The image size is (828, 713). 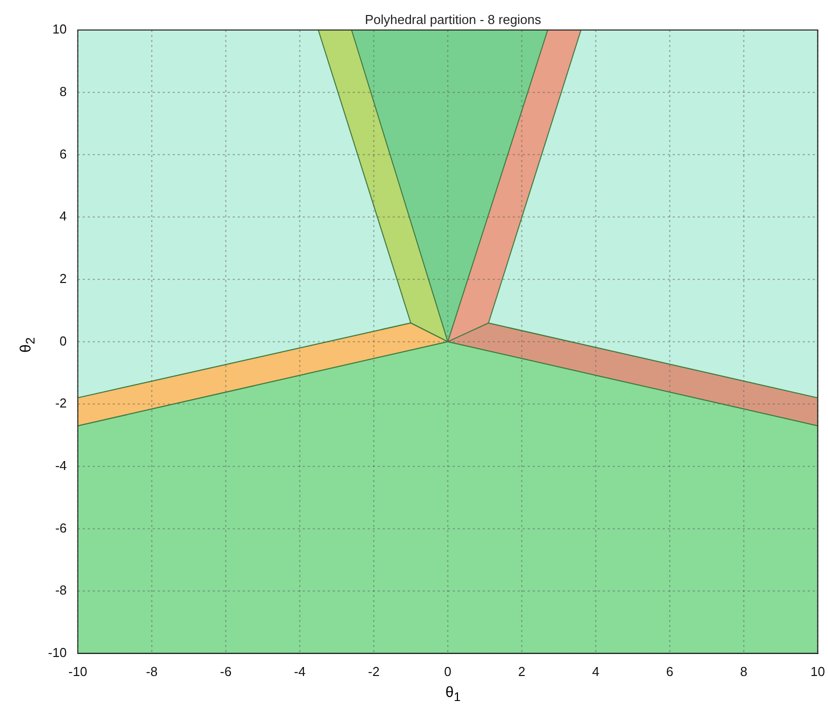 What do you see at coordinates (61, 403) in the screenshot?
I see `y-tick-label: -2` at bounding box center [61, 403].